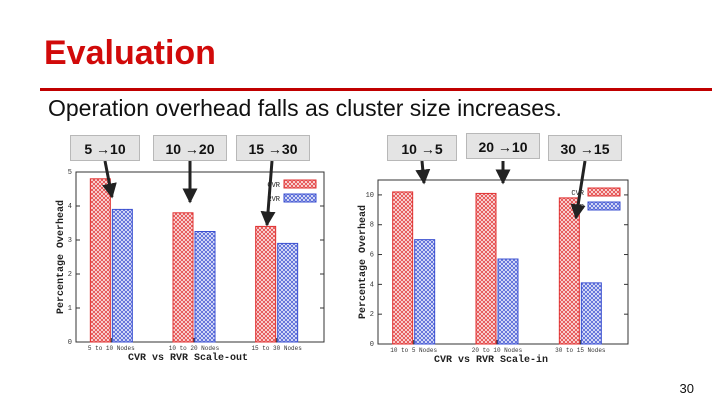 This screenshot has height=405, width=720. What do you see at coordinates (276, 348) in the screenshot?
I see `x-tick-label: 15 to 30 Nodes` at bounding box center [276, 348].